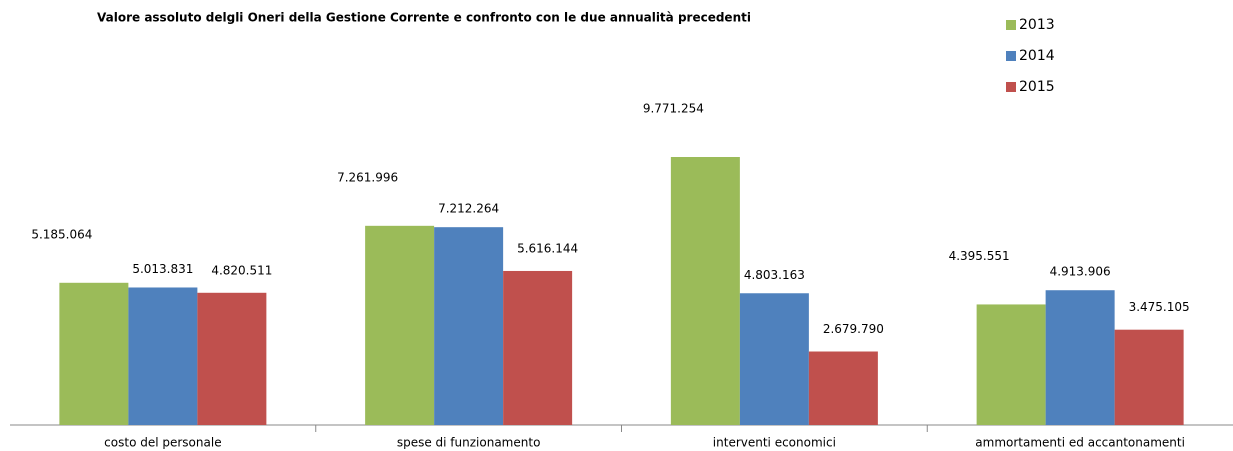 The image size is (1233, 451). Describe the element at coordinates (547, 248) in the screenshot. I see `data-label: 5.616.144` at that location.